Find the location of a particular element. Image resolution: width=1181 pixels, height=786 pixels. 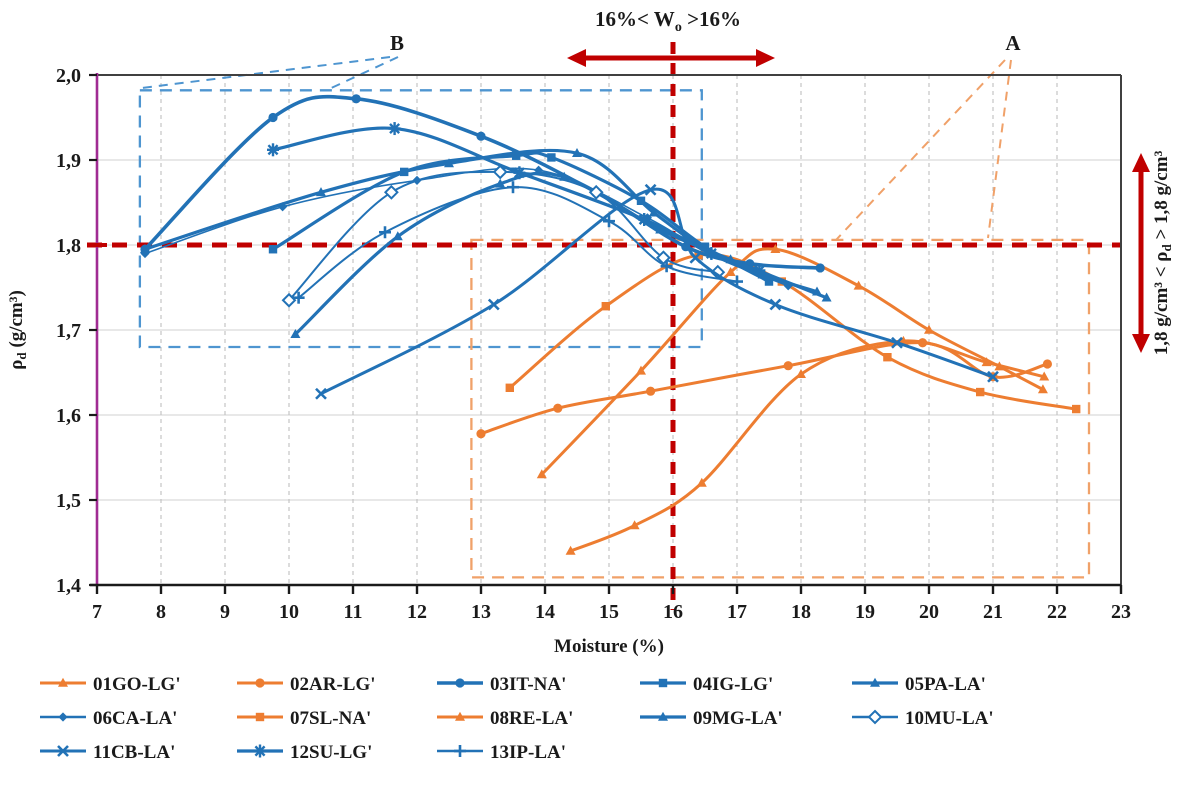

series-12su-lg is located at coordinates (516, 199).